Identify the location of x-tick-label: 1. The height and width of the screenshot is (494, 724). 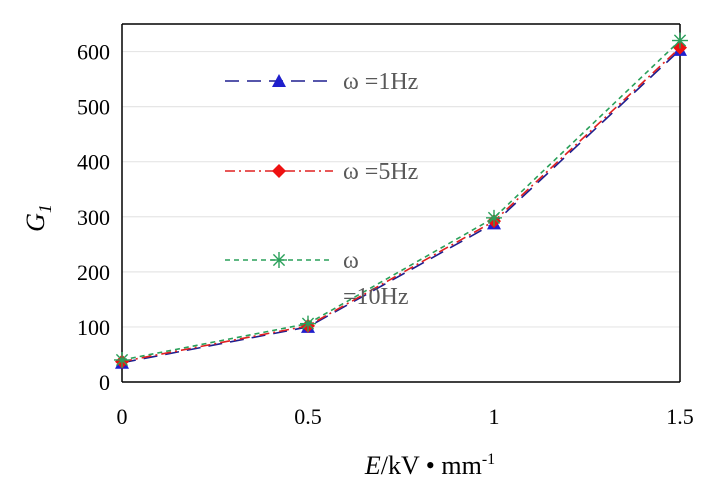
(494, 416).